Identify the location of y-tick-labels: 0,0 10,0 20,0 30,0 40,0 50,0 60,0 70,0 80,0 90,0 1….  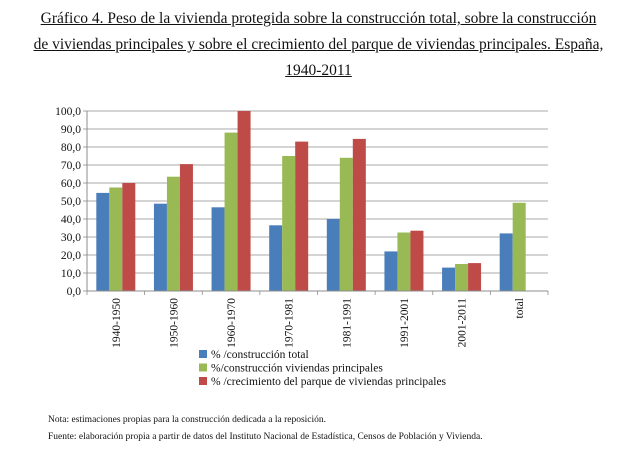
(68, 202).